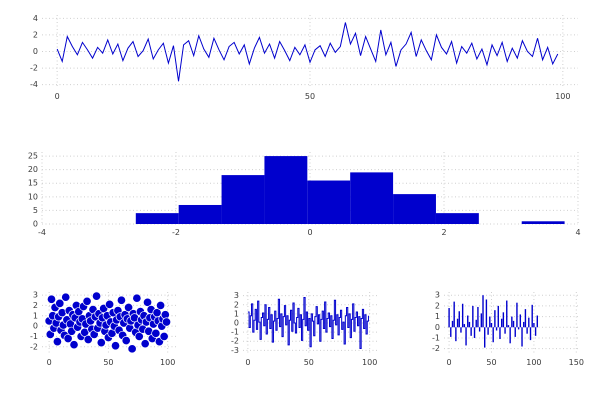 The image size is (600, 400). I want to click on svg-text: -3, so click(235, 350).